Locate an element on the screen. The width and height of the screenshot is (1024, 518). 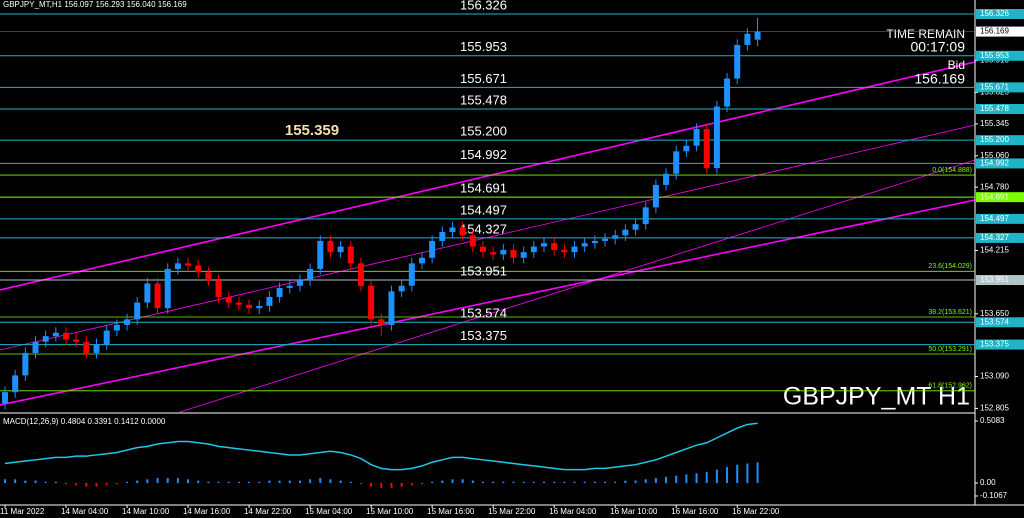
x-tick-label: 15 Mar 10:00 is located at coordinates (390, 511).